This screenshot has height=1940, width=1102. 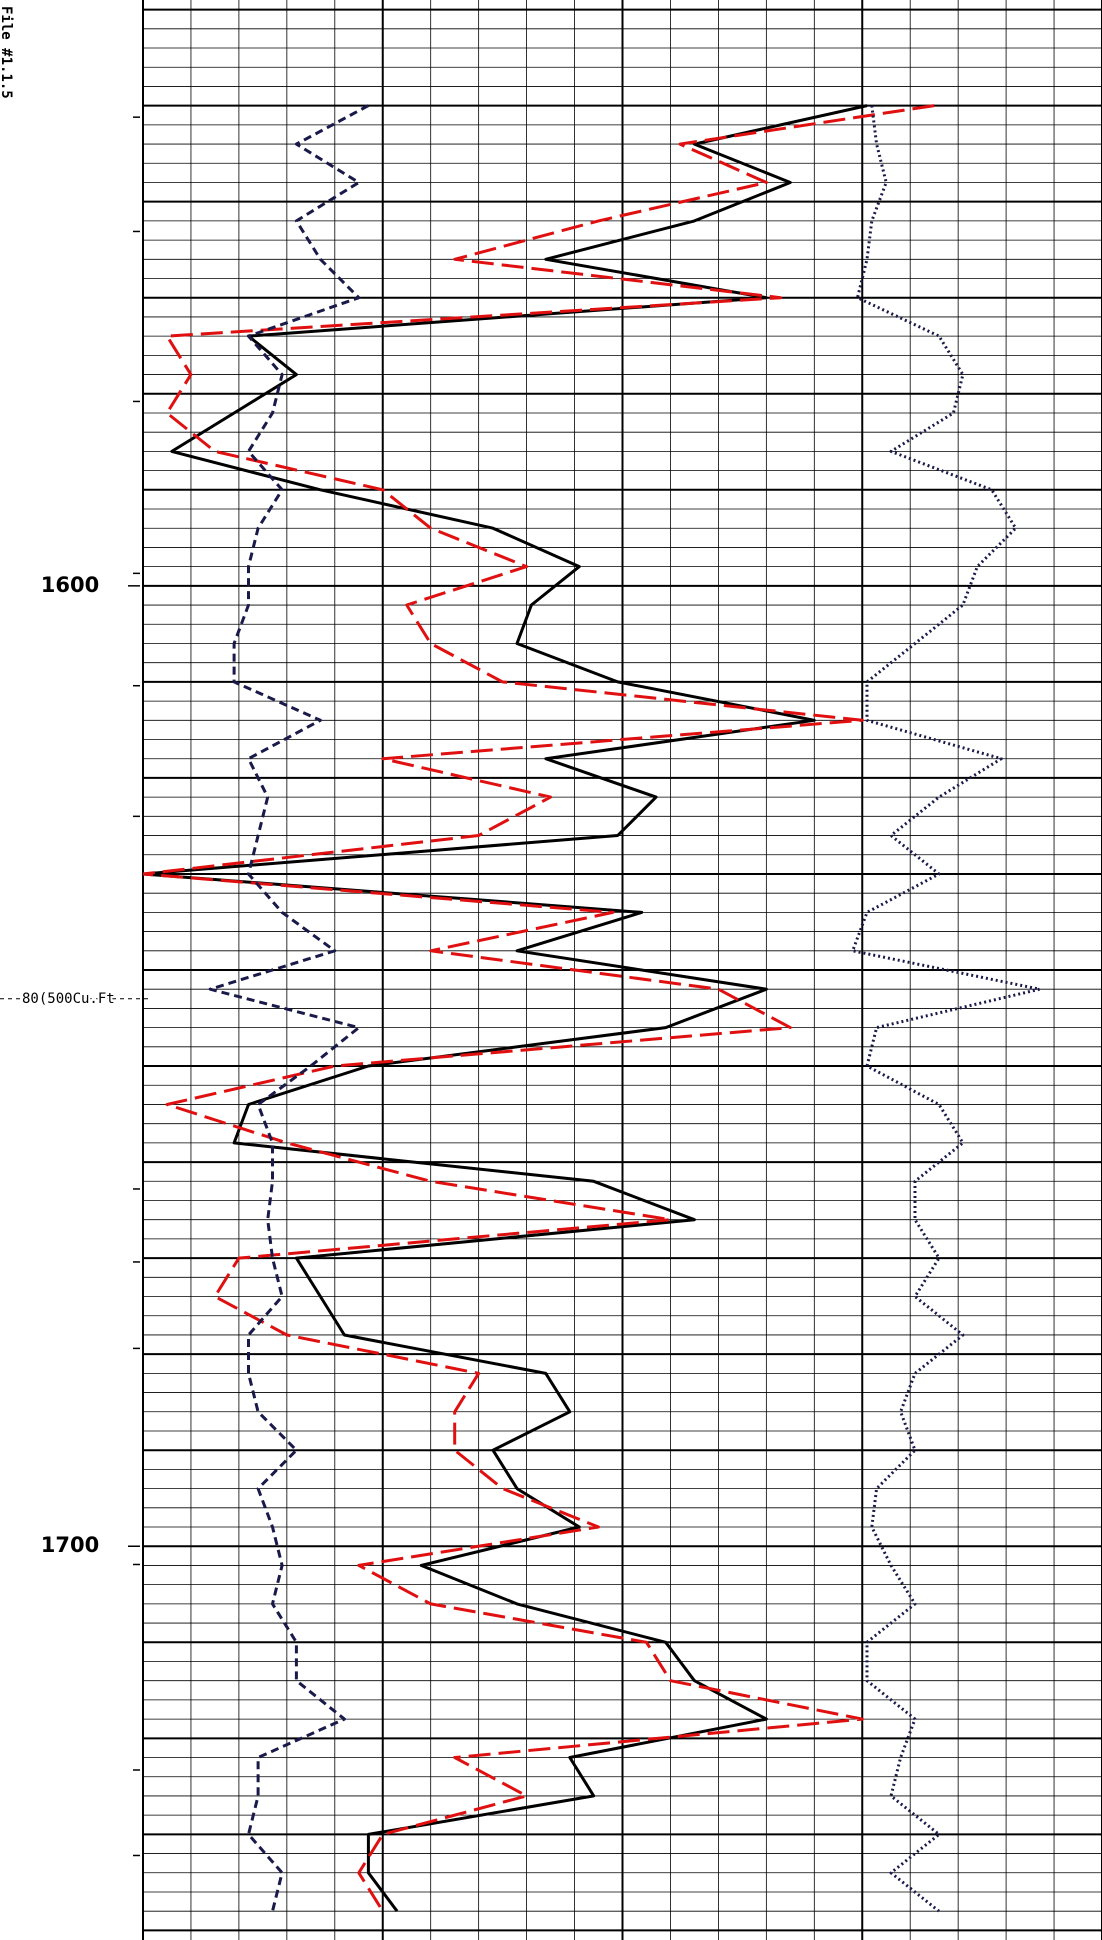 What do you see at coordinates (70, 585) in the screenshot?
I see `y-tick-label: 1600` at bounding box center [70, 585].